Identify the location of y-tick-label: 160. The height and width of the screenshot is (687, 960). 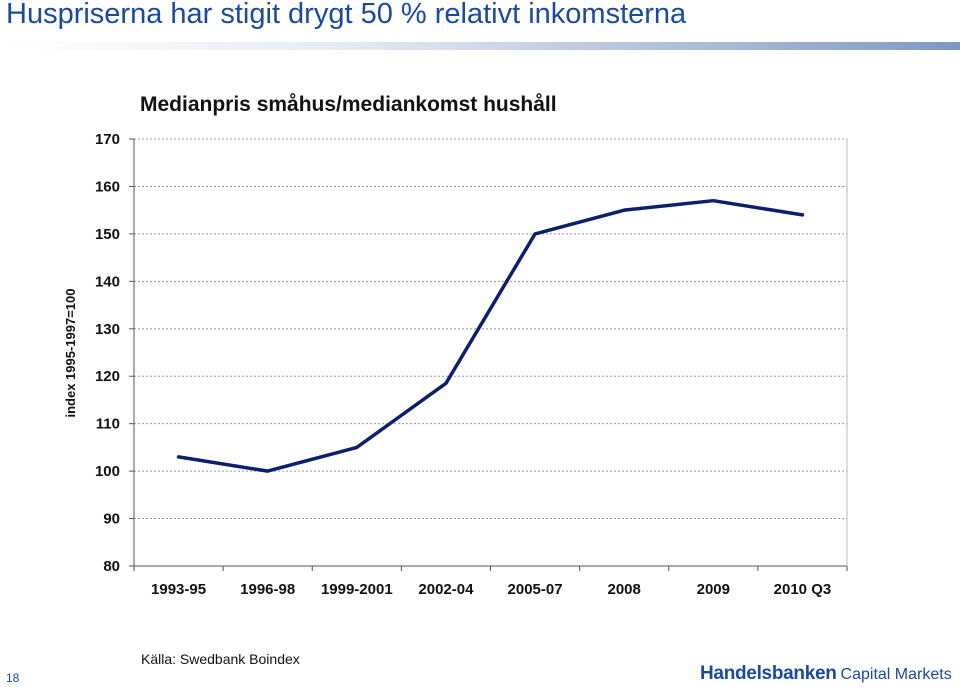
(107, 186).